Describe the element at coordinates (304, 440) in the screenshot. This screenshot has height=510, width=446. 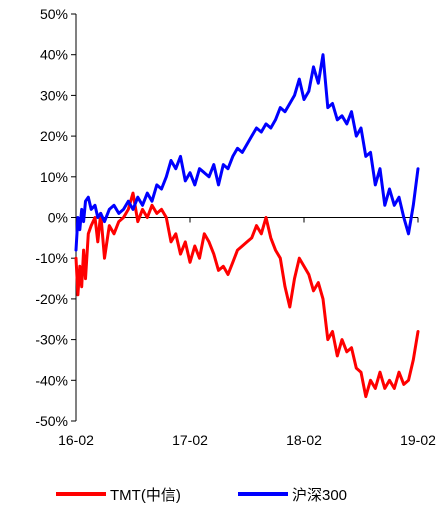
I see `x-tick-label: 18-02` at that location.